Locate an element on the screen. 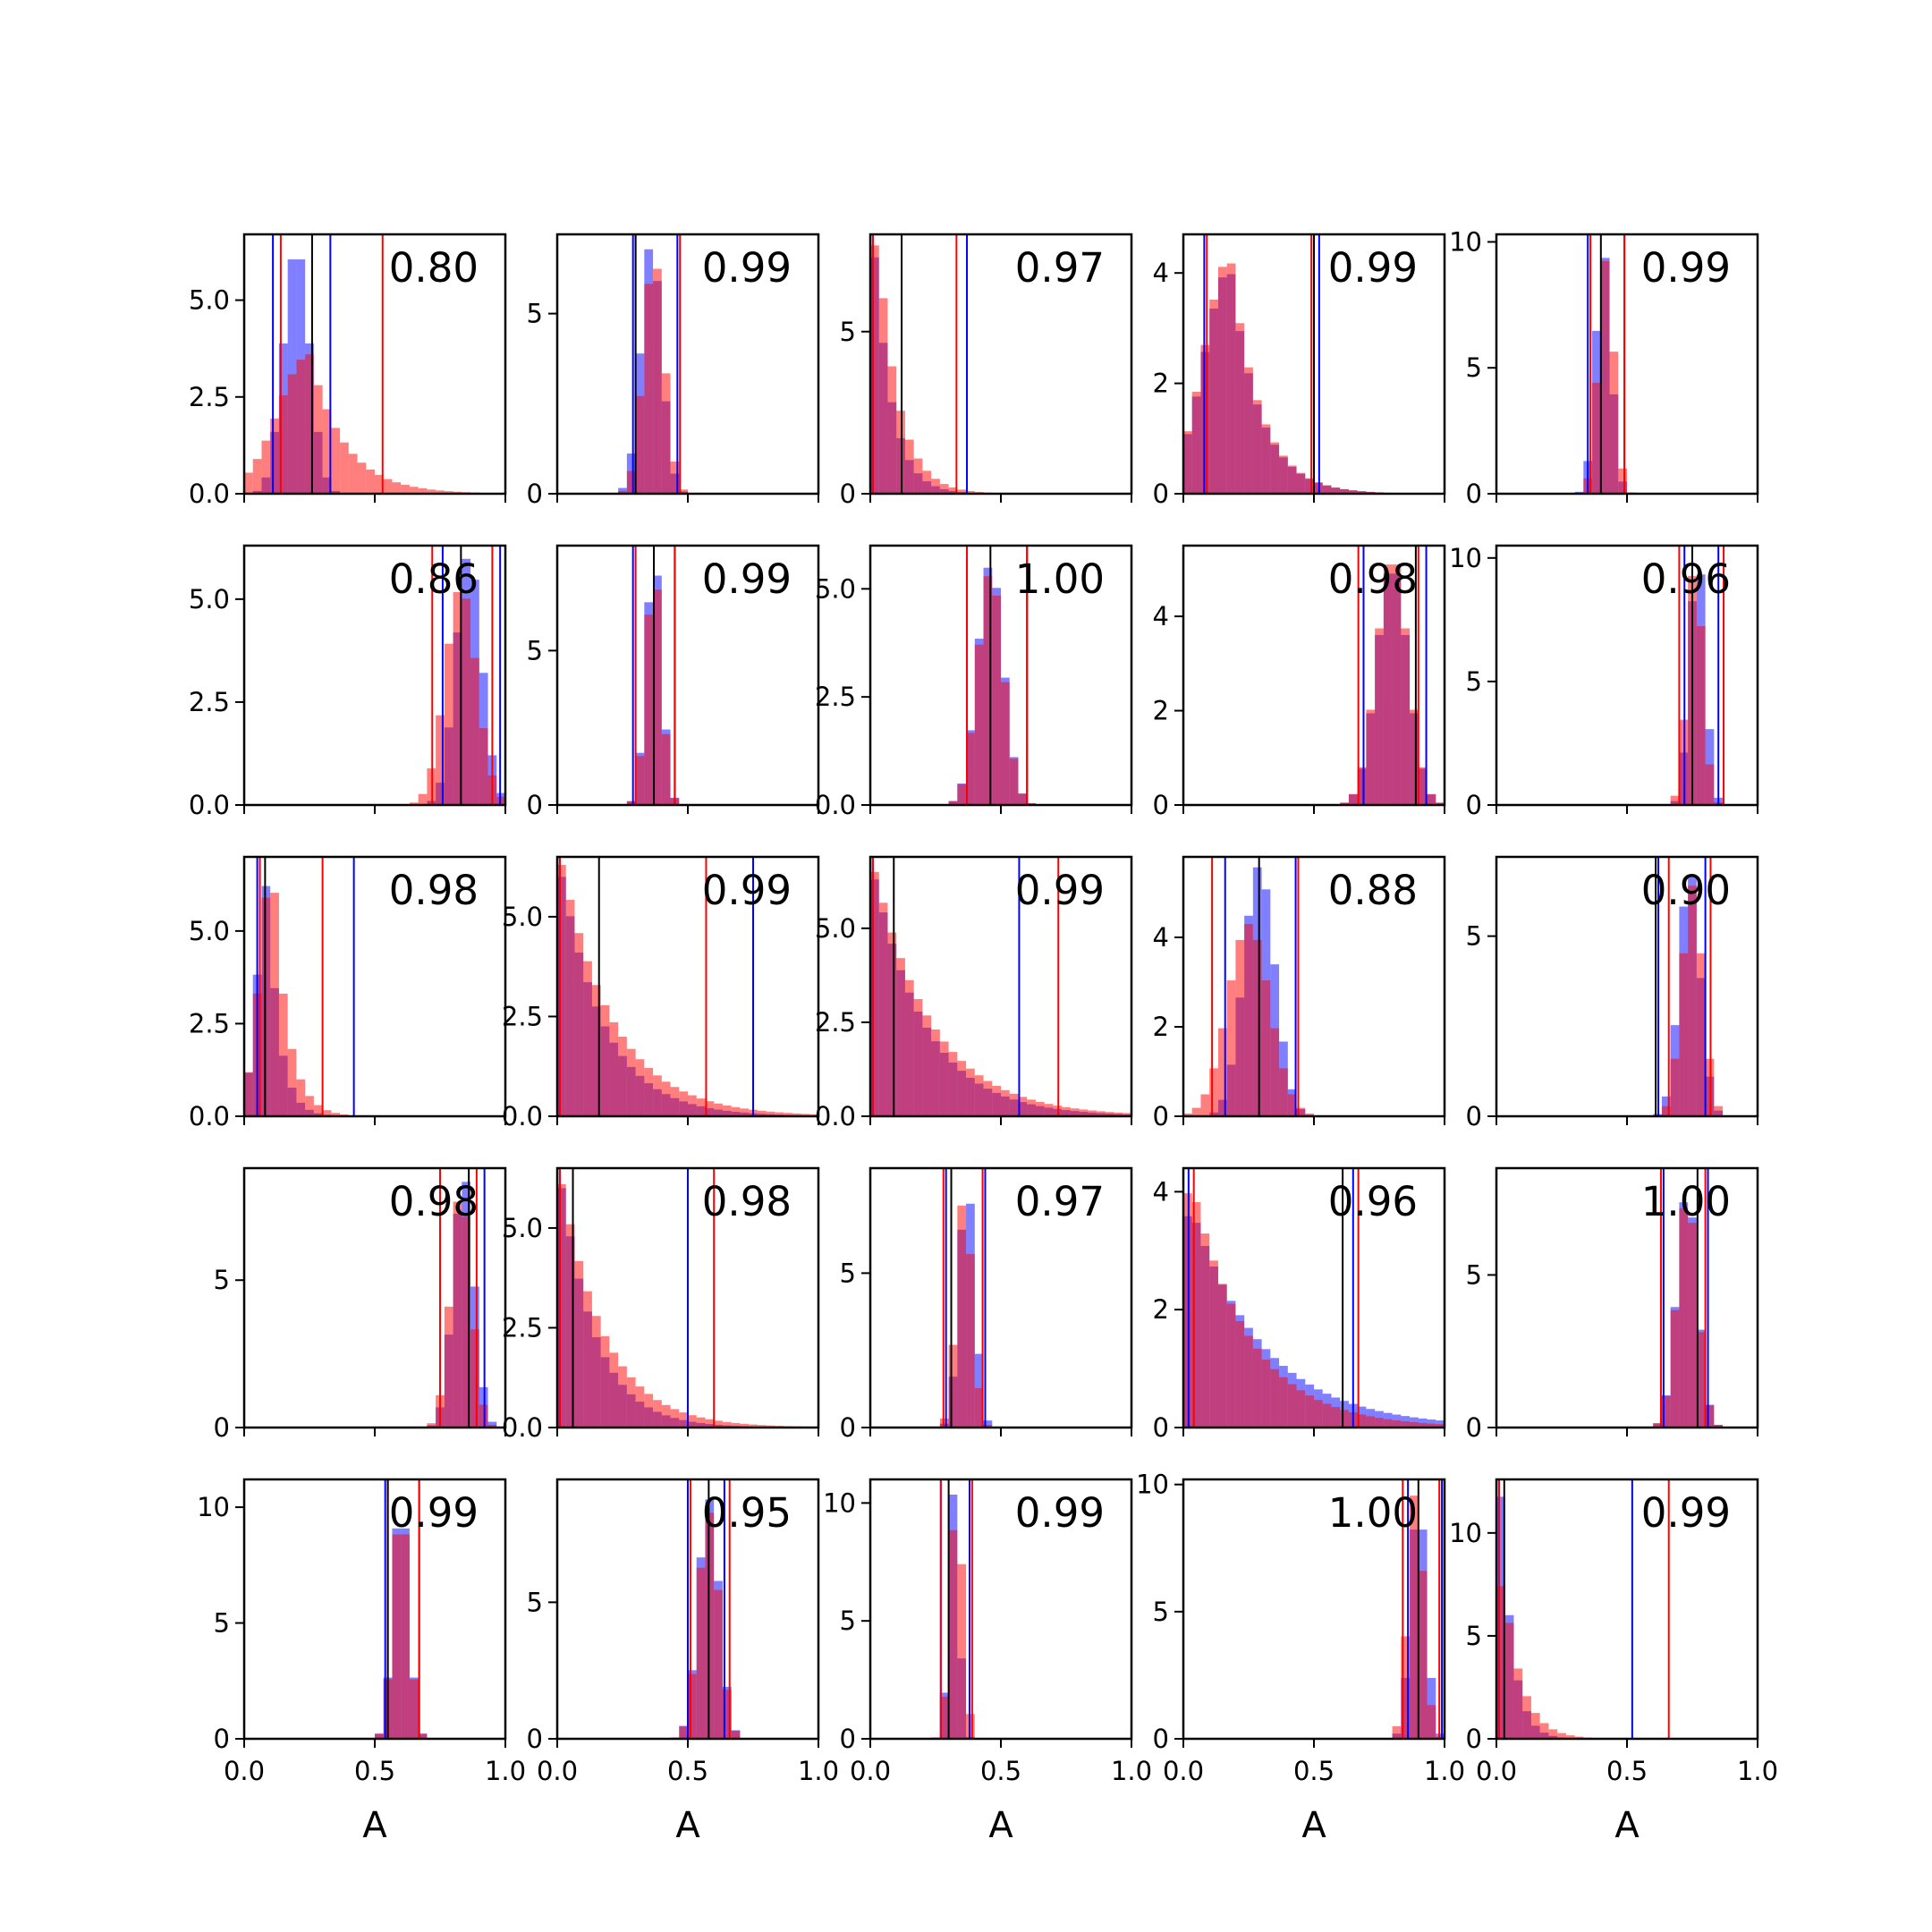  histogram-panel-23: 0.0 0.5 1.0 A 0 5 10 0.99 is located at coordinates (987, 1662).